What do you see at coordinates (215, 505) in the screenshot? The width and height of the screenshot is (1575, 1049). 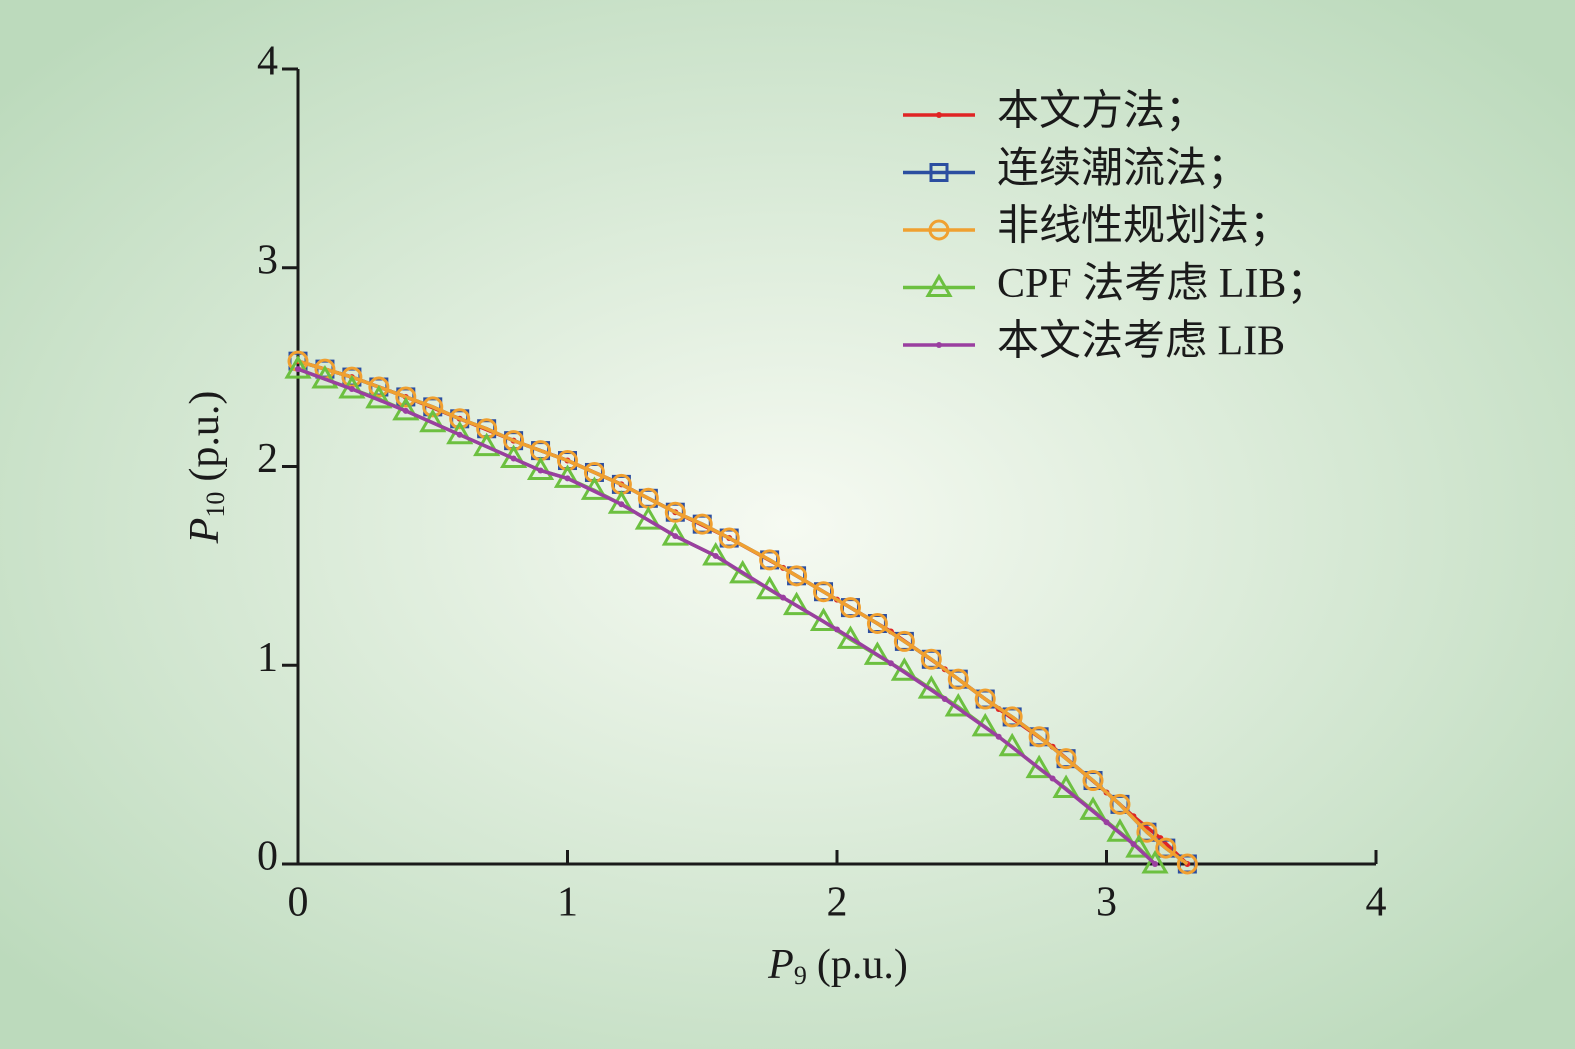 I see `y-label-subscript: 10` at bounding box center [215, 505].